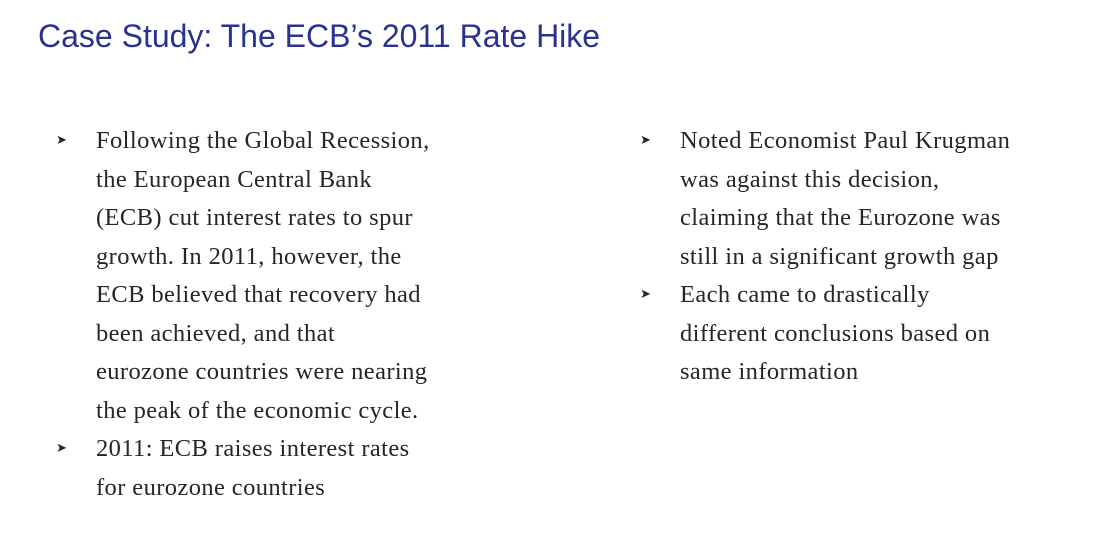 The height and width of the screenshot is (534, 1119). I want to click on bullet-text-line: ECB believed that recovery had, so click(258, 294).